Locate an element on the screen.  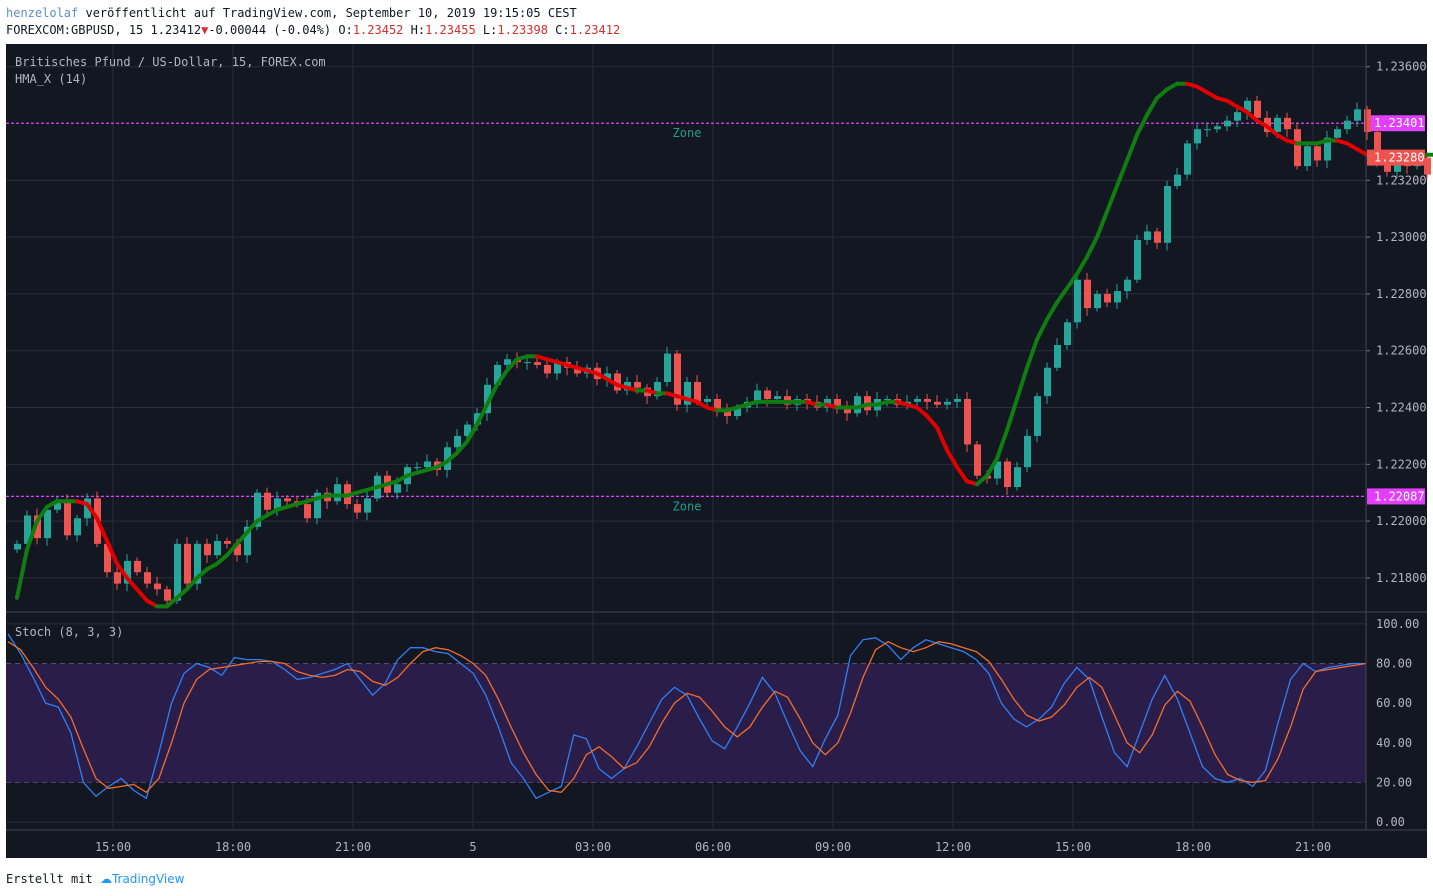
x-tick-label: 18:00 is located at coordinates (233, 847).